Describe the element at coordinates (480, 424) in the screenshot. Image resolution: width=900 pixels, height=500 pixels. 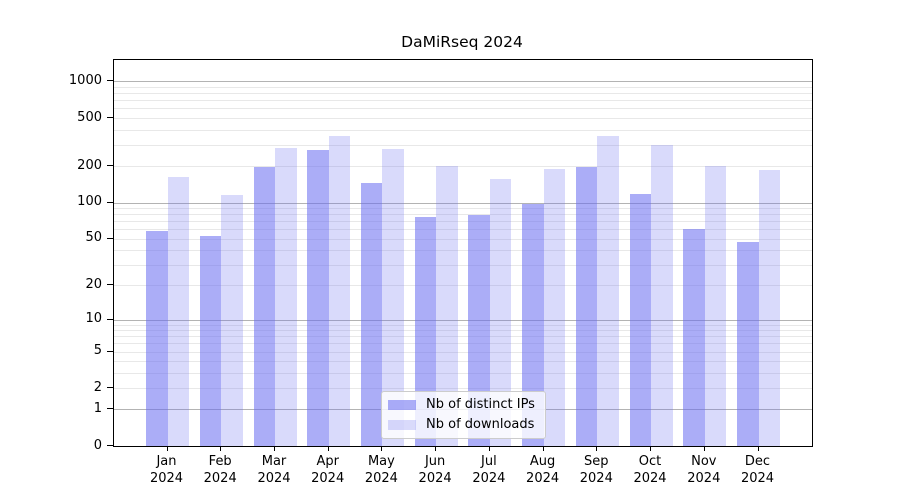
I see `legend-label-downloads: Nb of downloads` at that location.